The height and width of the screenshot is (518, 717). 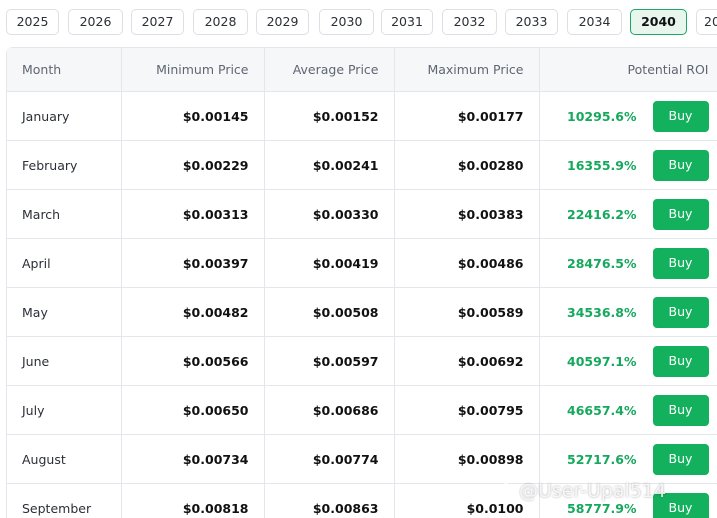 I want to click on year-tab-2034: 2034, so click(x=594, y=22).